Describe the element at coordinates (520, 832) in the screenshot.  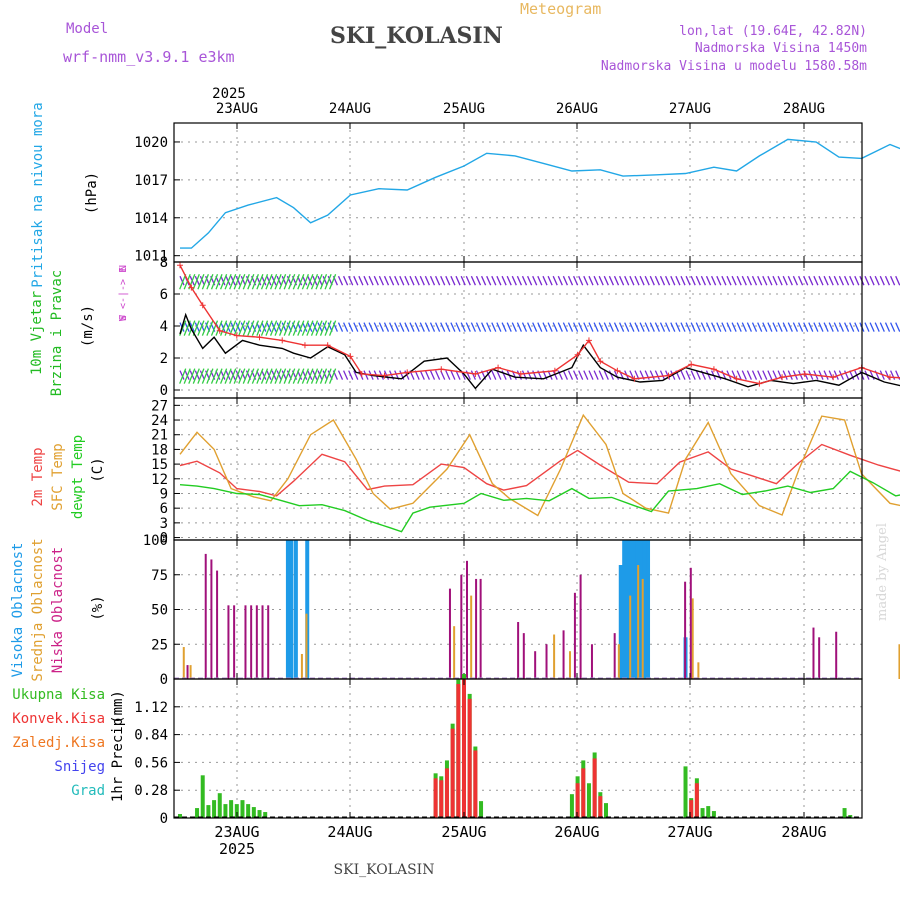
I see `bottom-day-labels: 23AUG 24AUG 25AUG 26AUG 27AUG 28AUG` at that location.